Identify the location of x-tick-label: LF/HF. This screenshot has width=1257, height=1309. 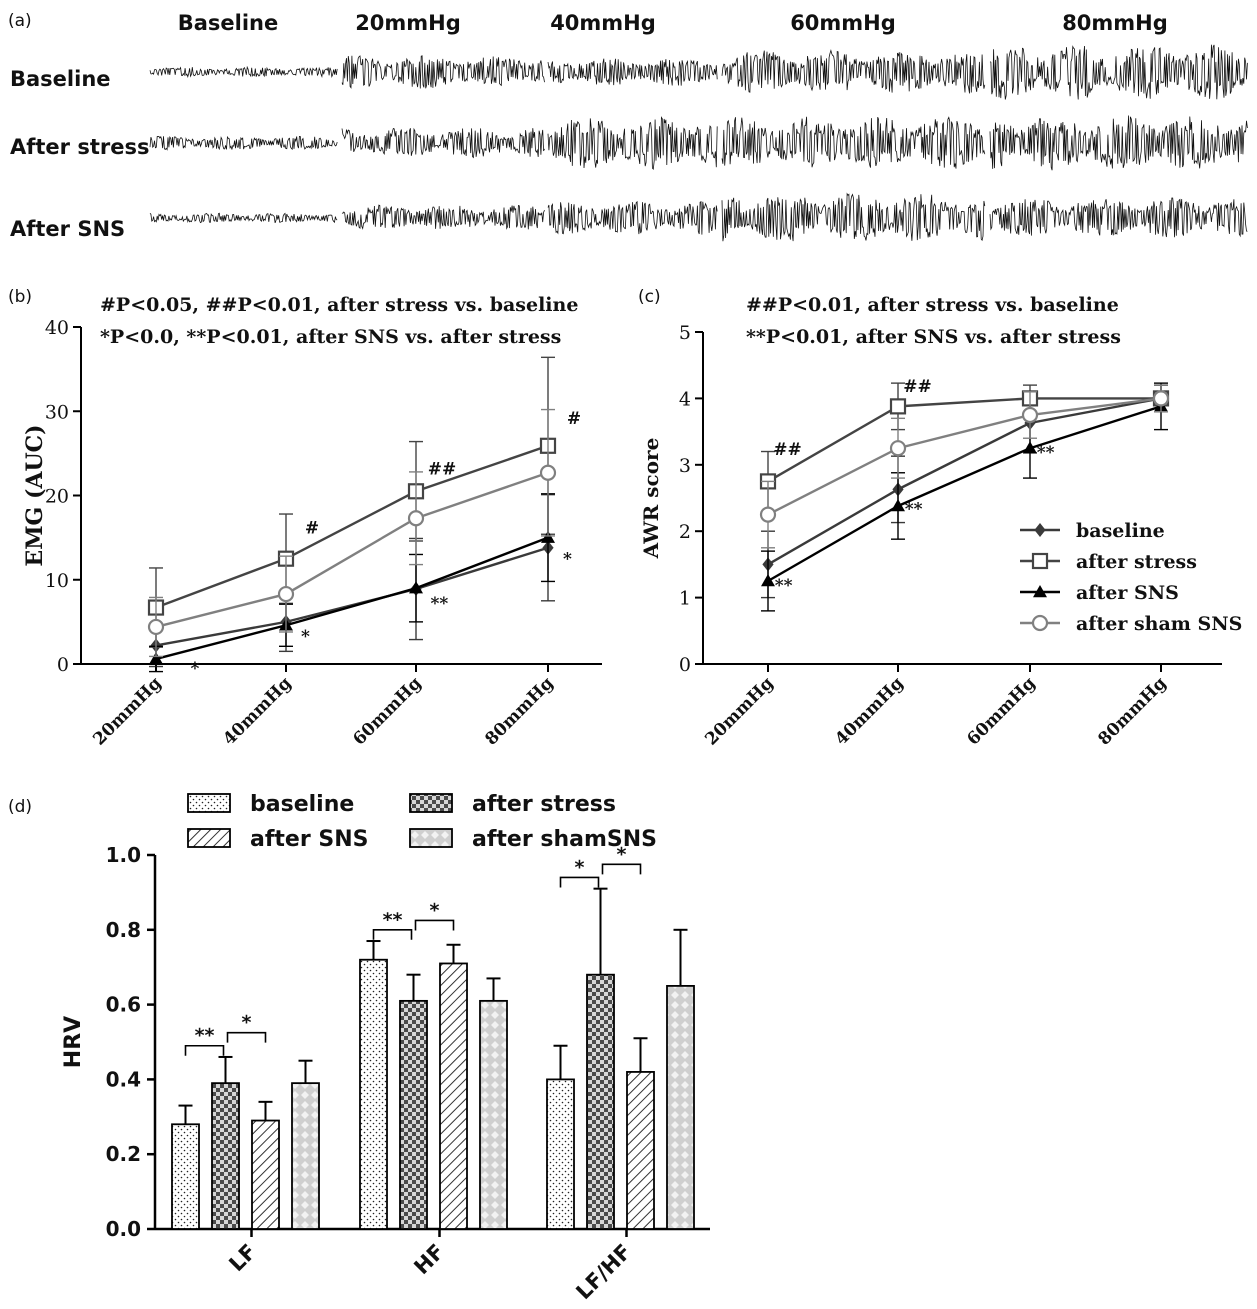
(603, 1272).